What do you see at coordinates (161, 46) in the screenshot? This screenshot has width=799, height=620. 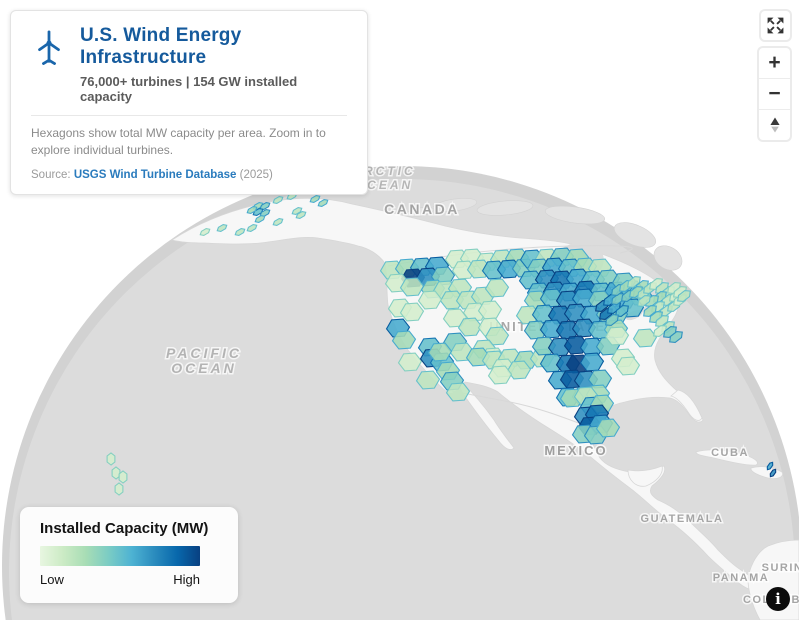 I see `page-title: U.S. Wind Energy Infrastructure` at bounding box center [161, 46].